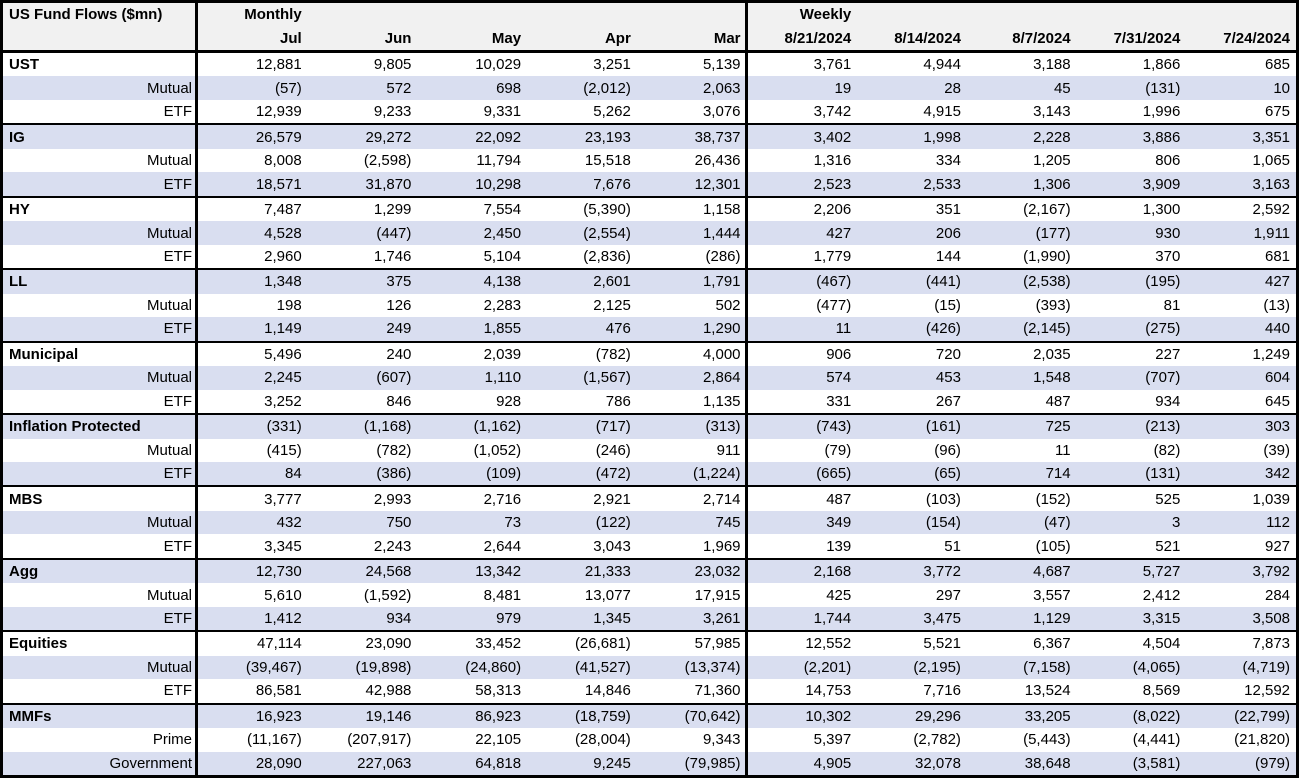 This screenshot has height=778, width=1299. What do you see at coordinates (1262, 740) in the screenshot?
I see `value-cell: (21,820)` at bounding box center [1262, 740].